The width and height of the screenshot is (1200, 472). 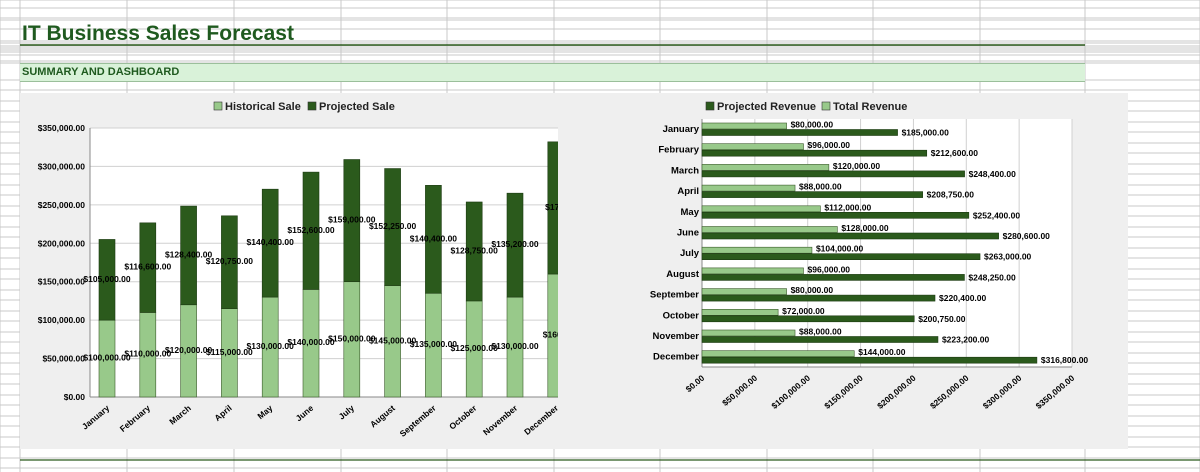 I want to click on data-label-projected: $316,800.00, so click(x=1065, y=360).